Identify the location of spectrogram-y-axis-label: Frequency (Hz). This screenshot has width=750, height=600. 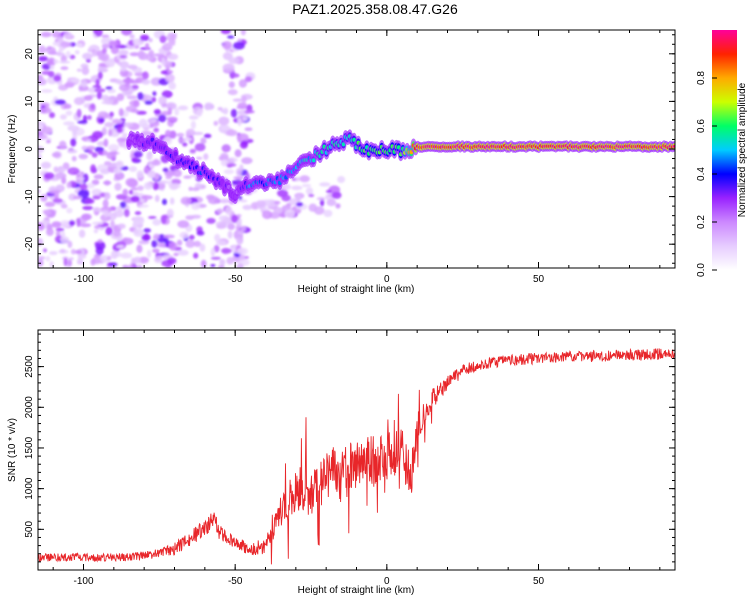
(12, 149).